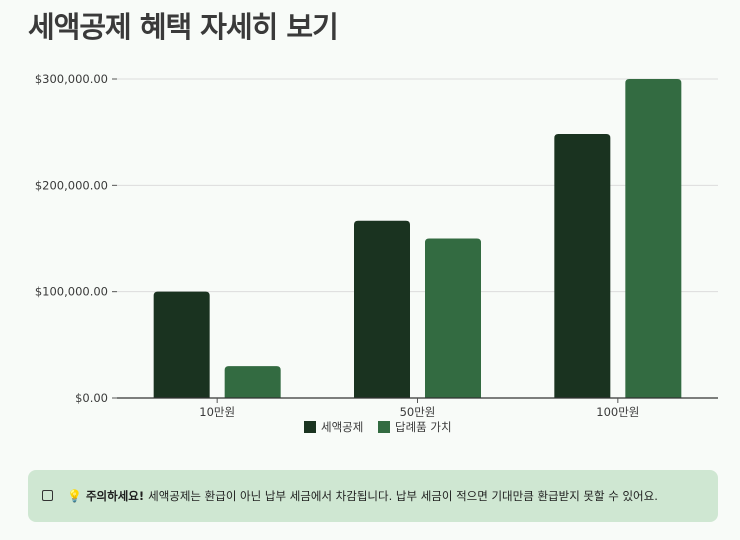  Describe the element at coordinates (91, 398) in the screenshot. I see `y-tick-label: $0.00` at that location.